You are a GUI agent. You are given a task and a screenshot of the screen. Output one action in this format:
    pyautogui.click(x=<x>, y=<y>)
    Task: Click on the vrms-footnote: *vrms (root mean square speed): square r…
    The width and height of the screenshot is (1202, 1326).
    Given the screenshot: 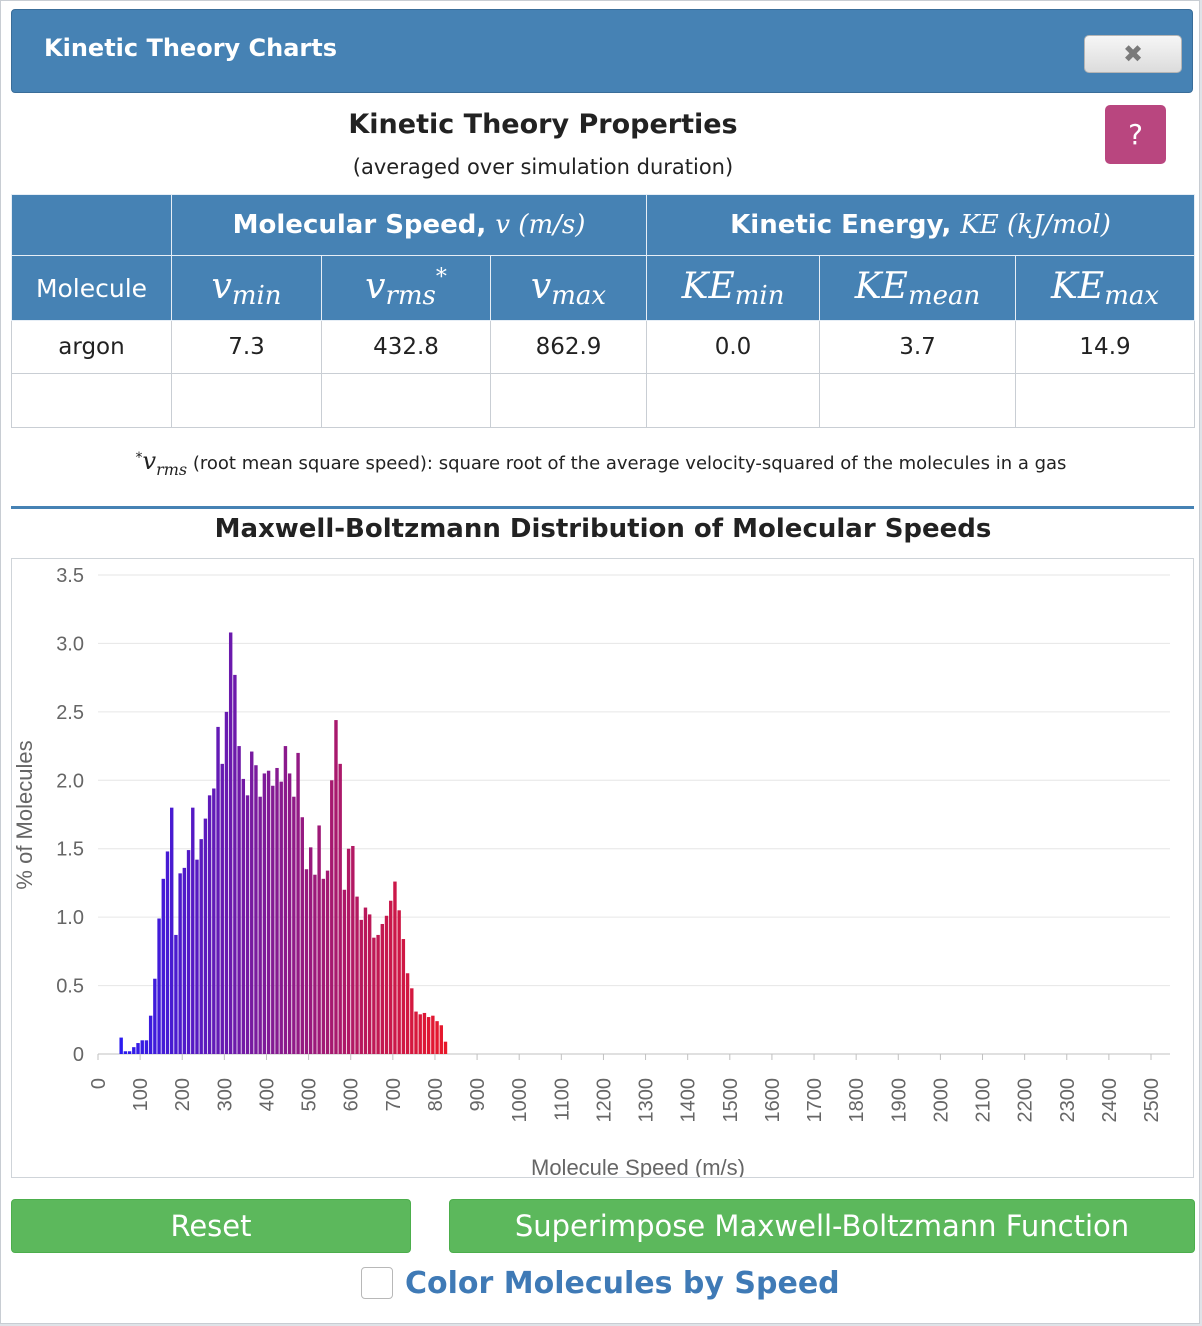 What is the action you would take?
    pyautogui.click(x=601, y=463)
    